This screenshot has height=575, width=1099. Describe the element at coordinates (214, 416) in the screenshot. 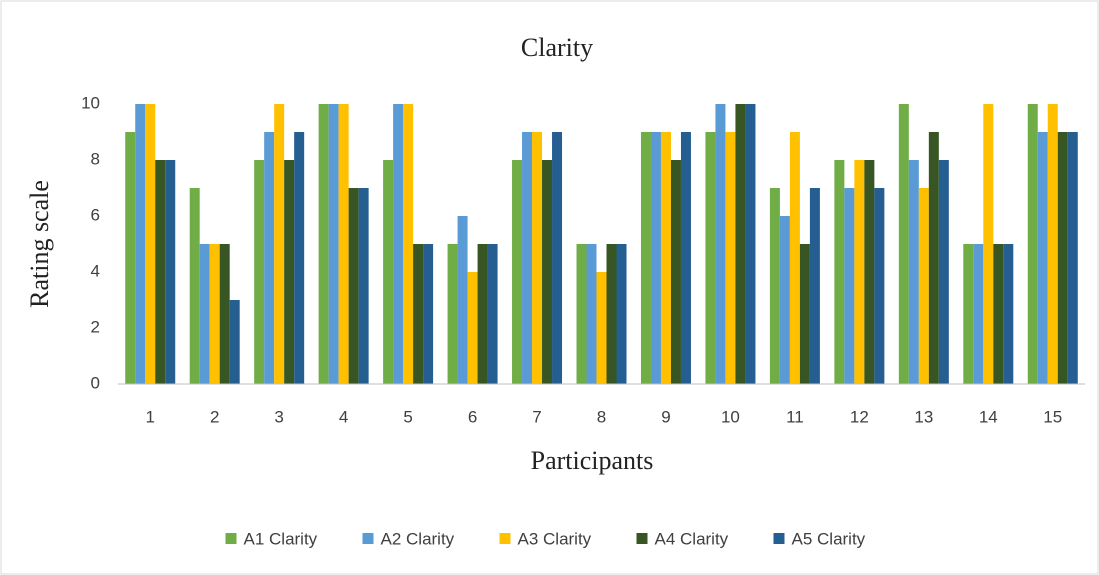

I see `x-tick-label: 2` at that location.